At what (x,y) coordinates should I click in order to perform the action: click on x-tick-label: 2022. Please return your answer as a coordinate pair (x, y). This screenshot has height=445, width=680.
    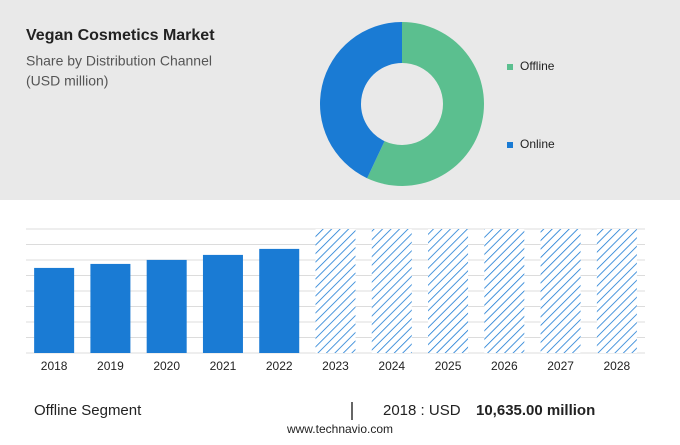
    Looking at the image, I should click on (279, 366).